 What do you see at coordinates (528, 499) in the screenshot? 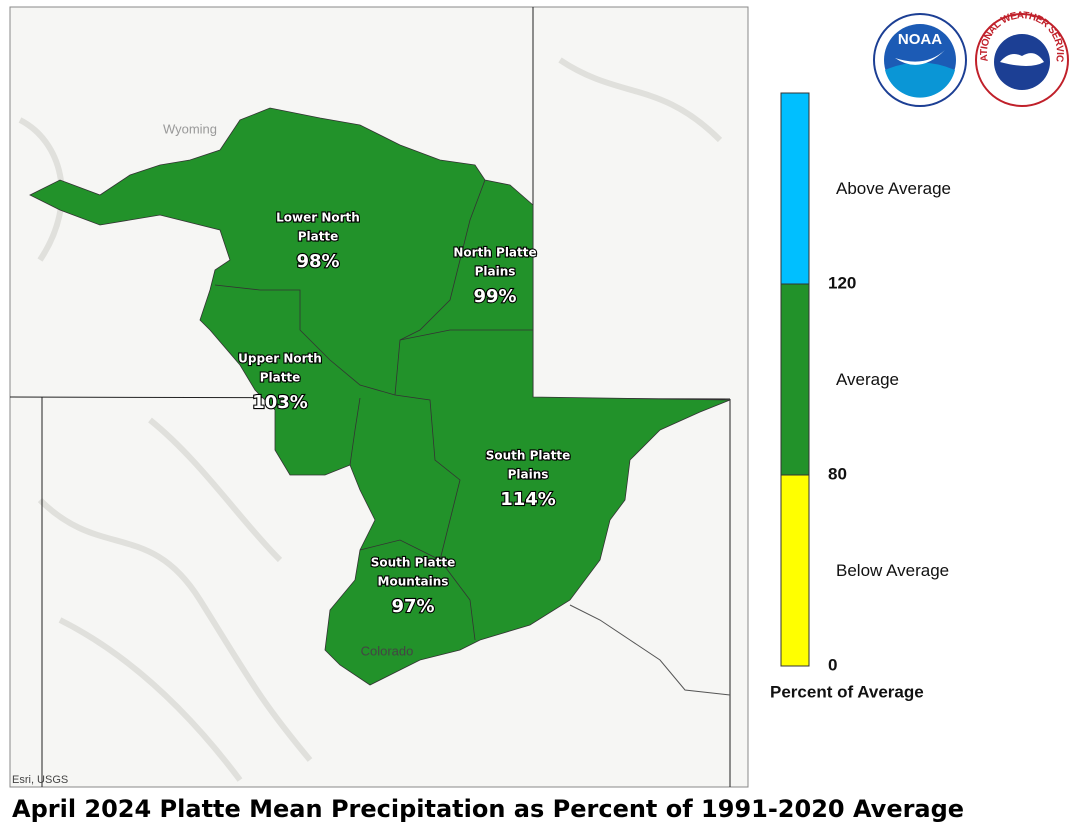
I see `region-value: 114%` at bounding box center [528, 499].